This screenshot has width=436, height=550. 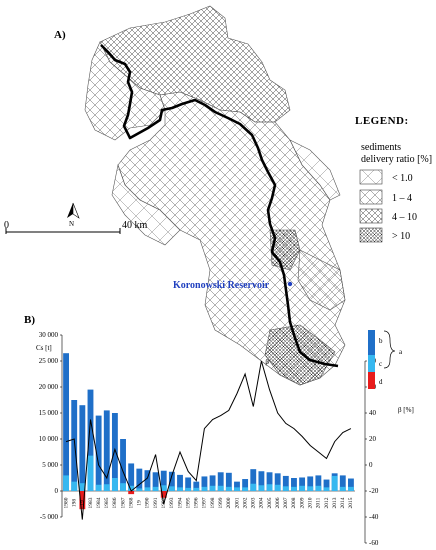 What do you see at coordinates (148, 502) in the screenshot?
I see `x-tick-label: 1990` at bounding box center [148, 502].